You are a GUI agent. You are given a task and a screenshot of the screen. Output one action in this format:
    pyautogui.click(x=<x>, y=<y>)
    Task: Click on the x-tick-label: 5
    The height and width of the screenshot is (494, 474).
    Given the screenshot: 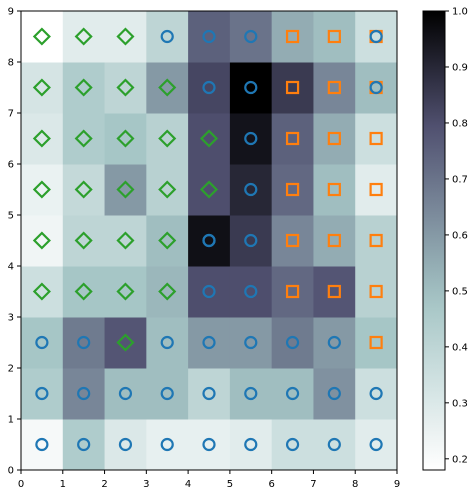 What is the action you would take?
    pyautogui.click(x=230, y=484)
    